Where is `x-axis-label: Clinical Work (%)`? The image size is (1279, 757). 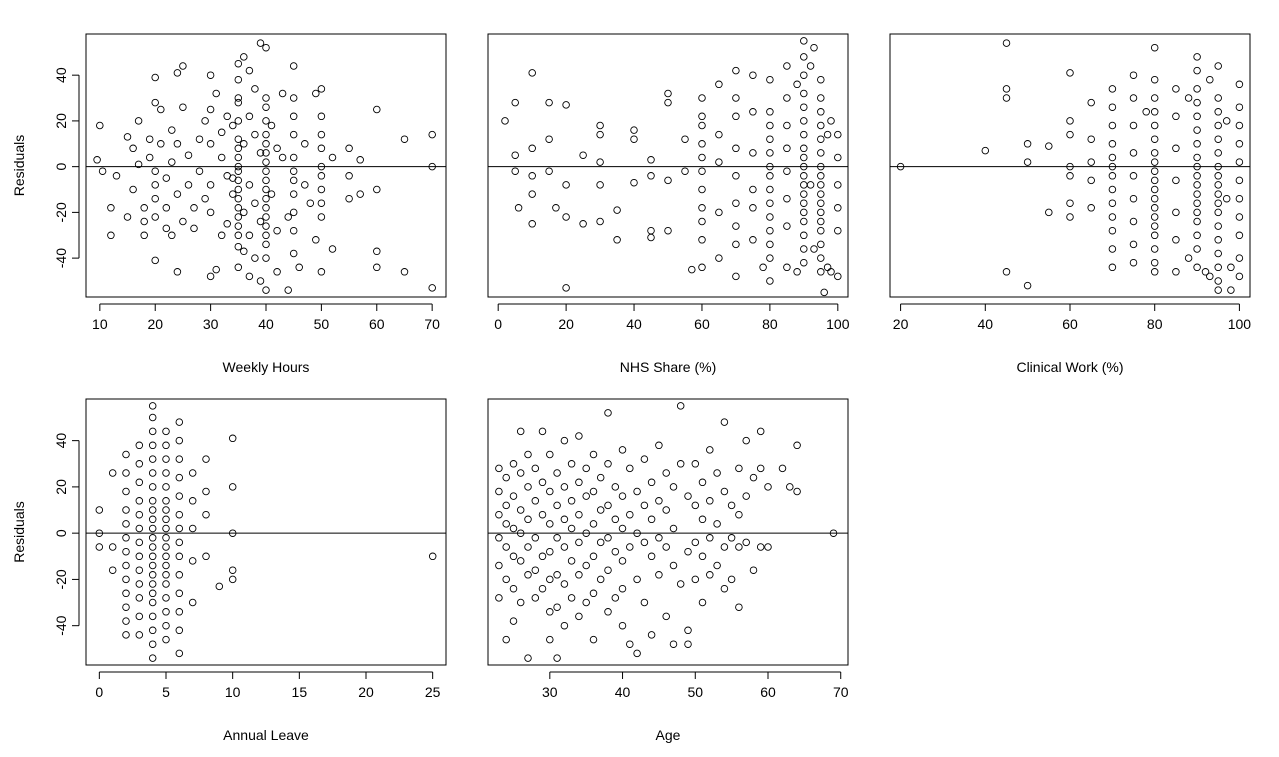 x-axis-label: Clinical Work (%) is located at coordinates (1069, 367).